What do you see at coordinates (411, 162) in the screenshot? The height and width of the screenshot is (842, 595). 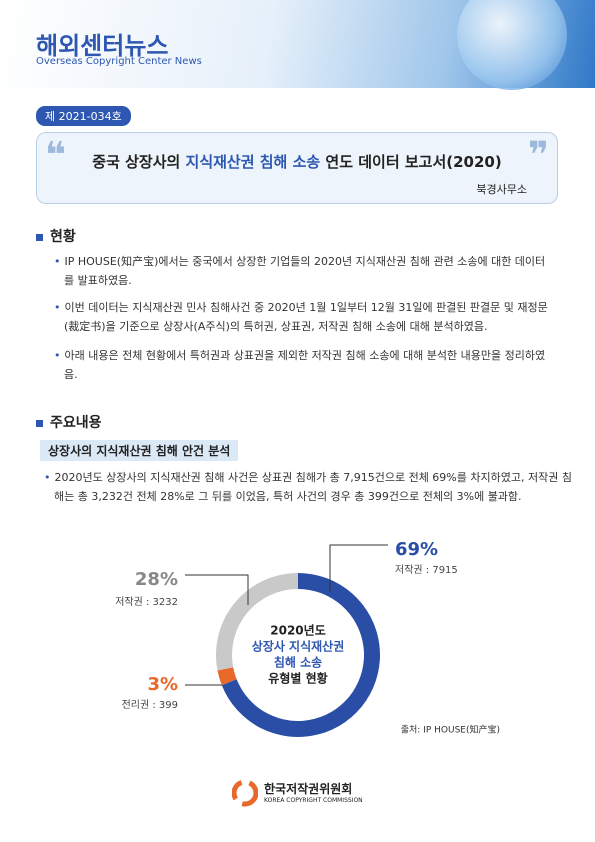 I see `title-part: 연도 데이터 보고서(2020)` at bounding box center [411, 162].